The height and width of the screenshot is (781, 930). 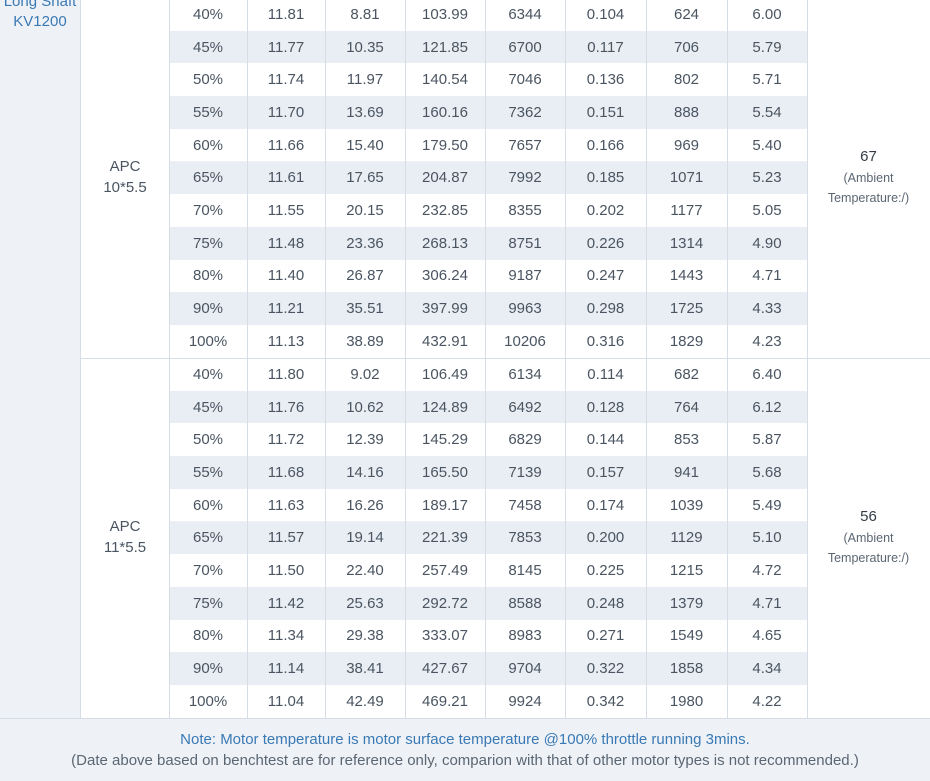 I want to click on table-cell: 11.55, so click(x=286, y=211).